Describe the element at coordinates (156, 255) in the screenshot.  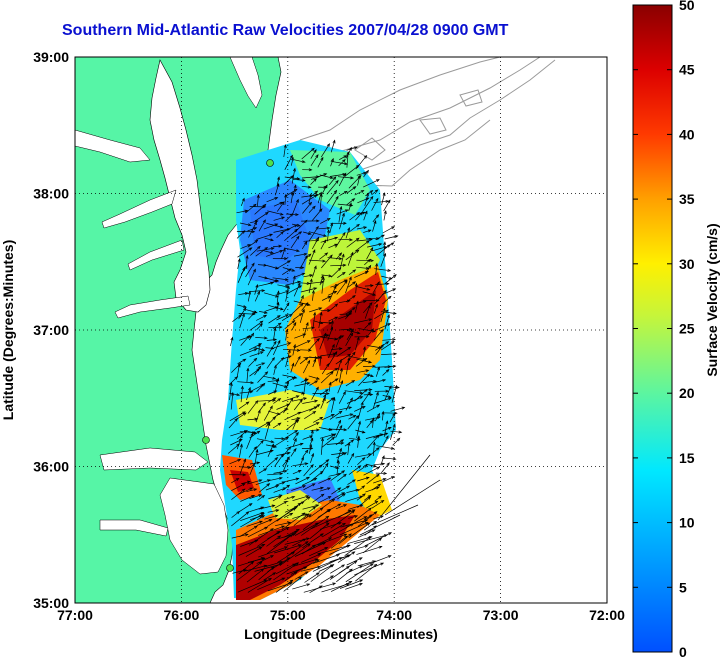
I see `rappahannock-river` at that location.